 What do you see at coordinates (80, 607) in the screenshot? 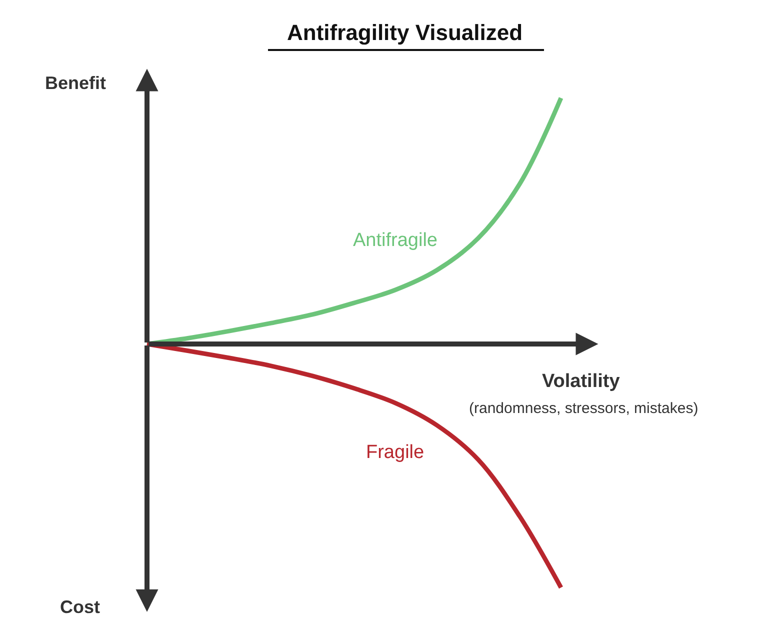
I see `text: Cost` at bounding box center [80, 607].